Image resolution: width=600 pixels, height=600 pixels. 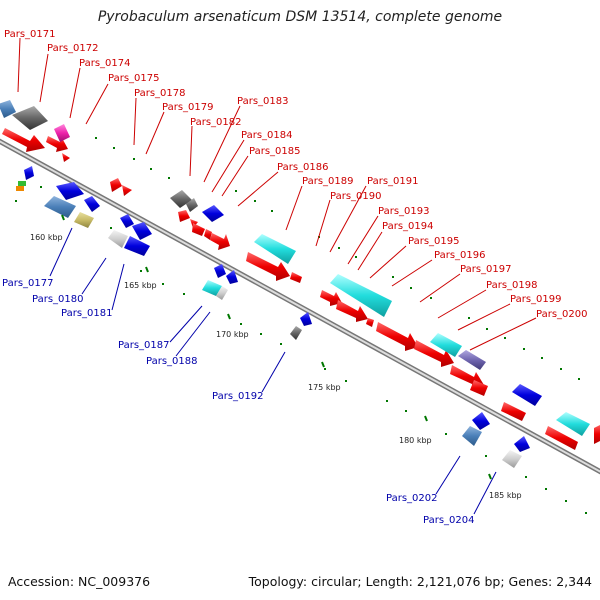 I want to click on tick-label: 175 kbp, so click(x=324, y=387).